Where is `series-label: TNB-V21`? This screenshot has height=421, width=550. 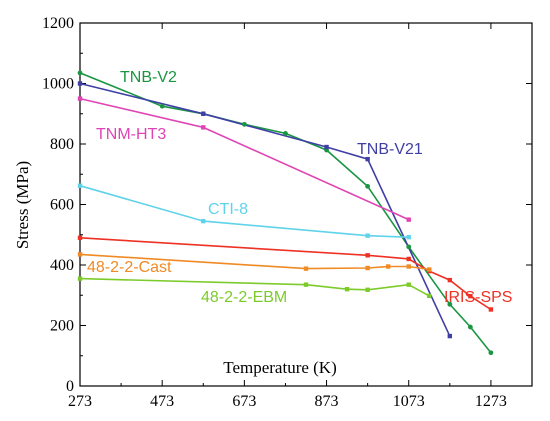
series-label: TNB-V21 is located at coordinates (390, 149).